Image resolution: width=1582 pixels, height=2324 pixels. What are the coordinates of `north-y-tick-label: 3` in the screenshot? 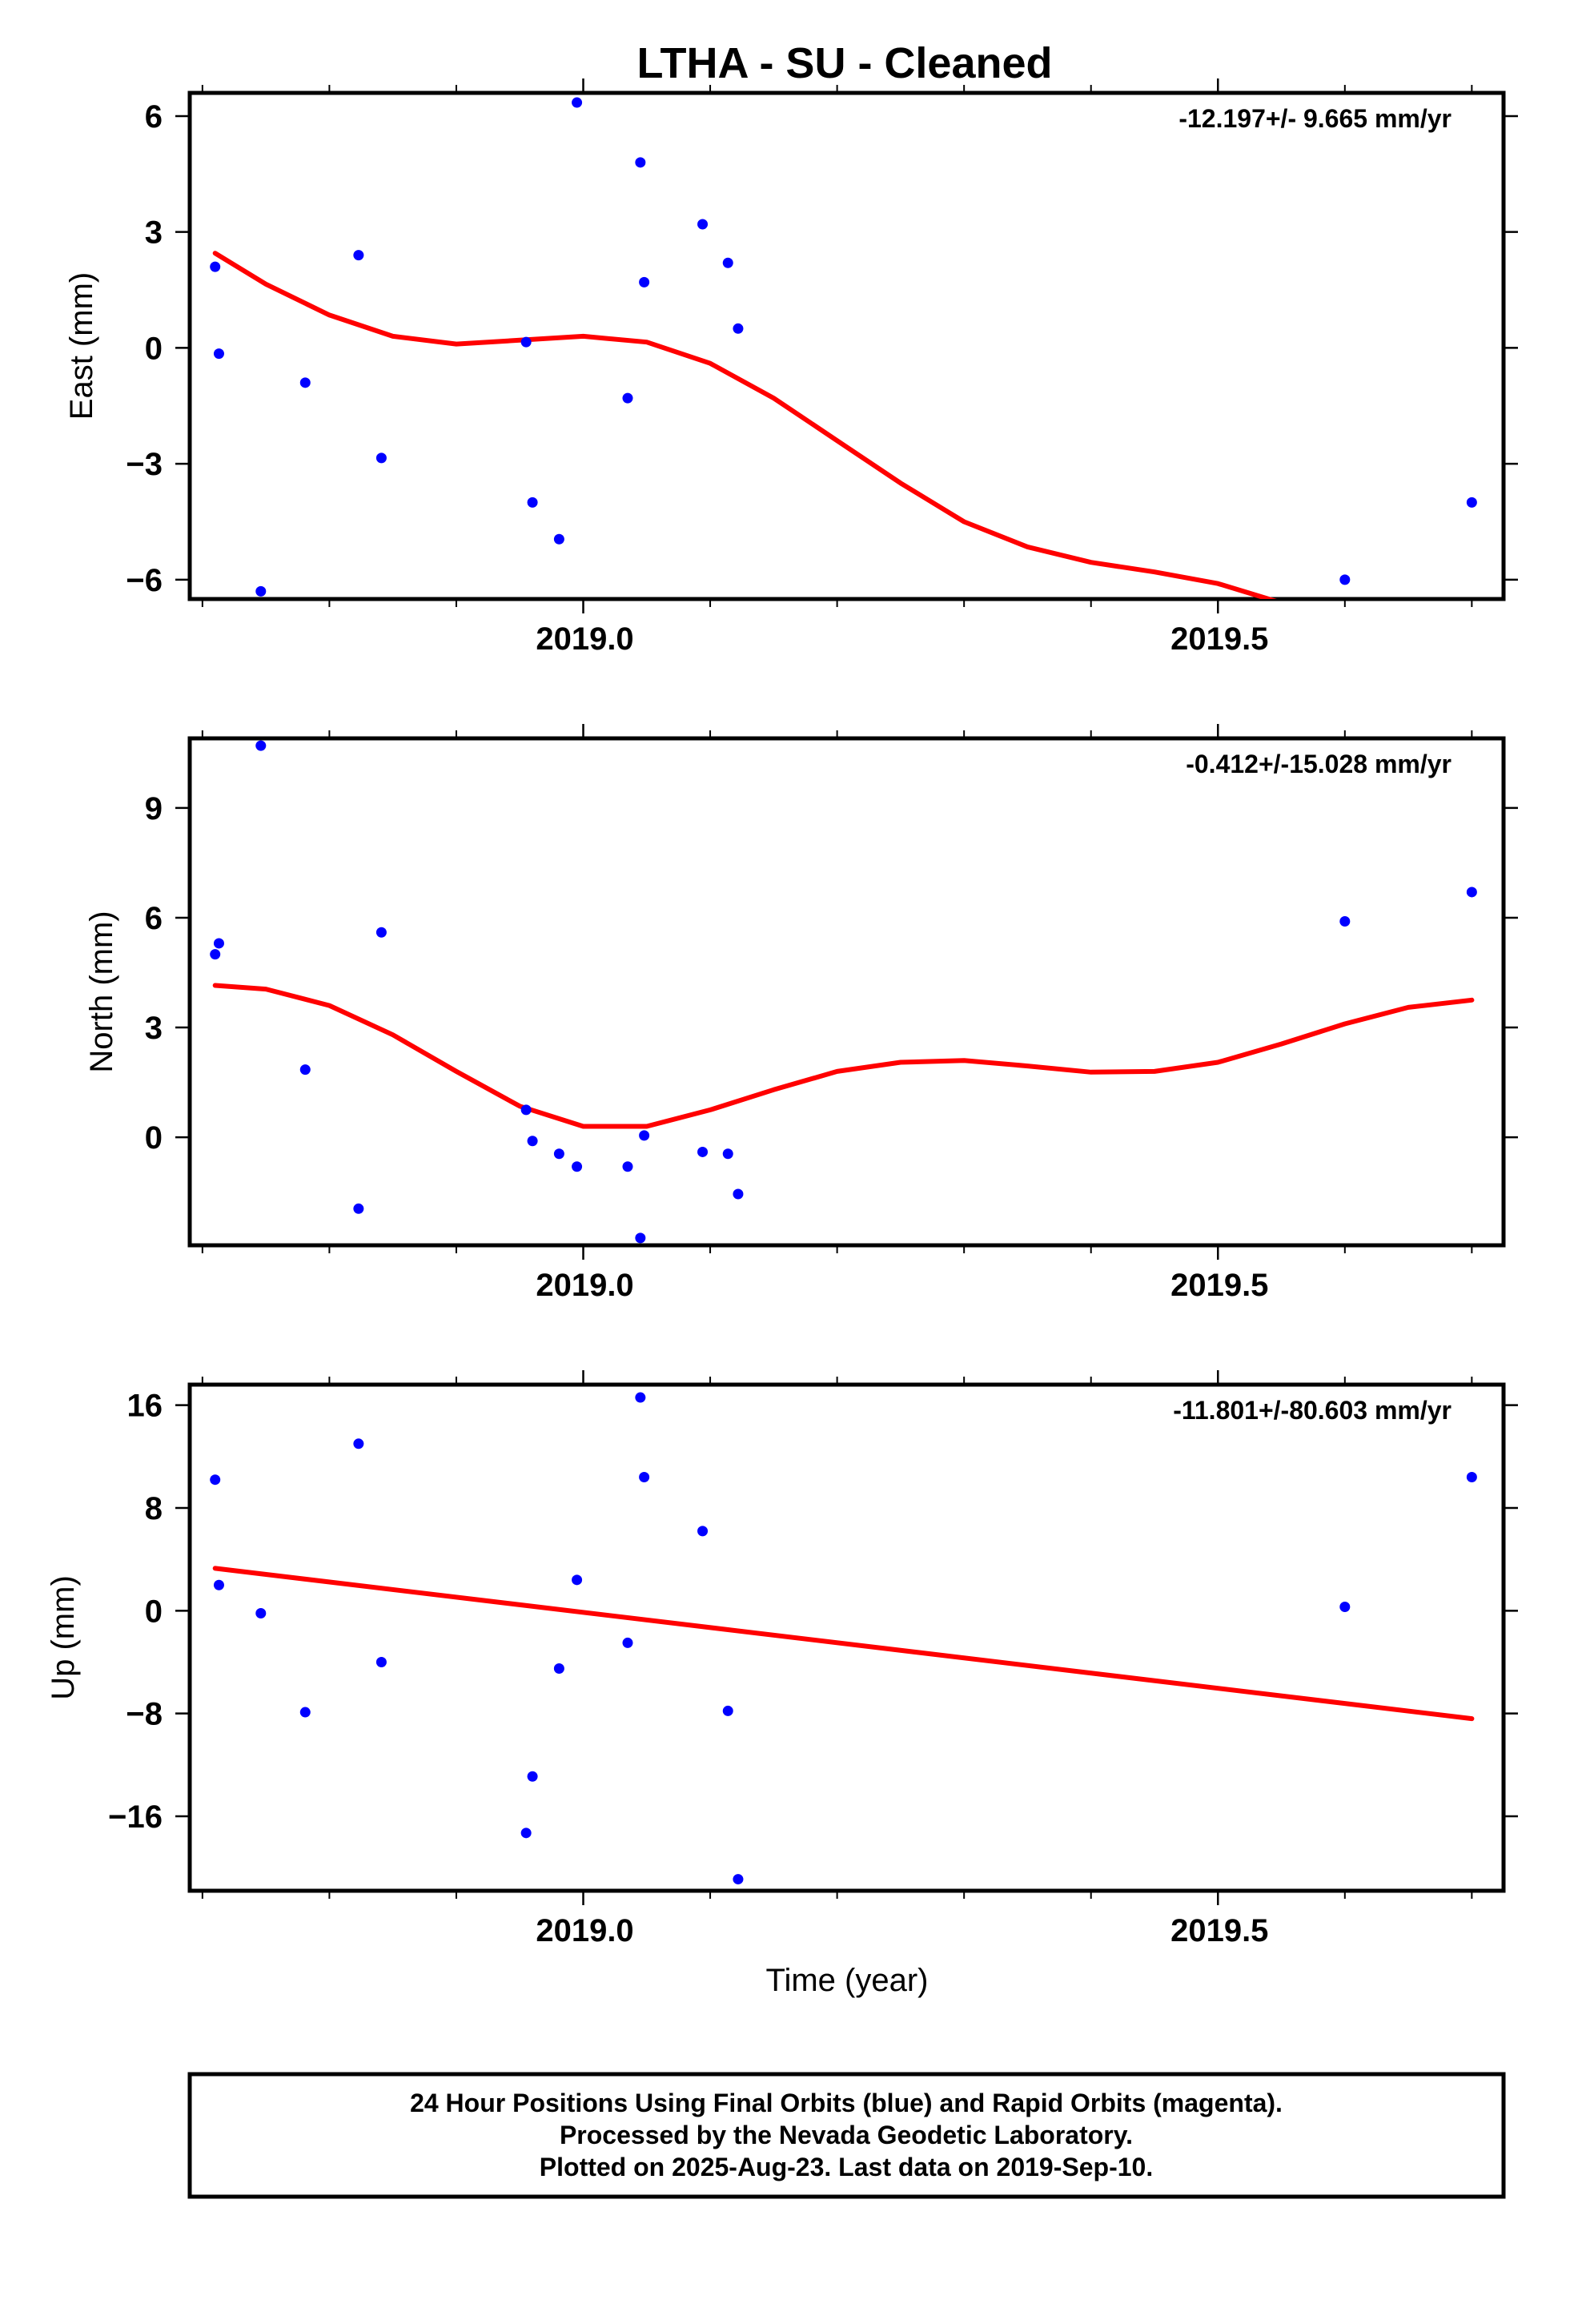 It's located at (154, 1028).